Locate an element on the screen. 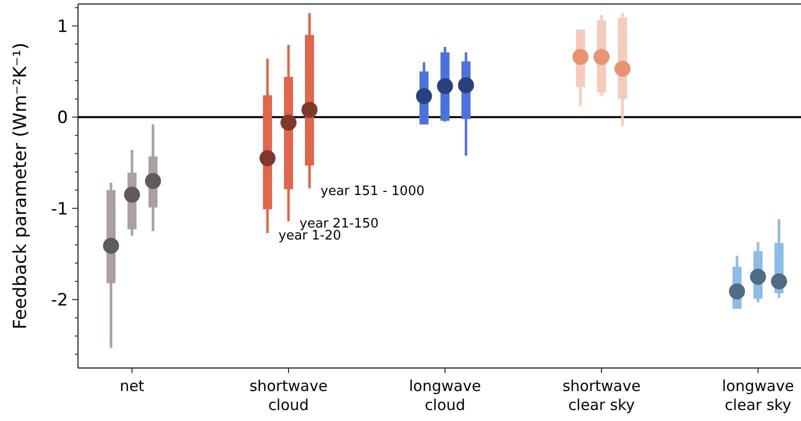 Image resolution: width=801 pixels, height=421 pixels. y-tick-label: -1 is located at coordinates (59, 209).